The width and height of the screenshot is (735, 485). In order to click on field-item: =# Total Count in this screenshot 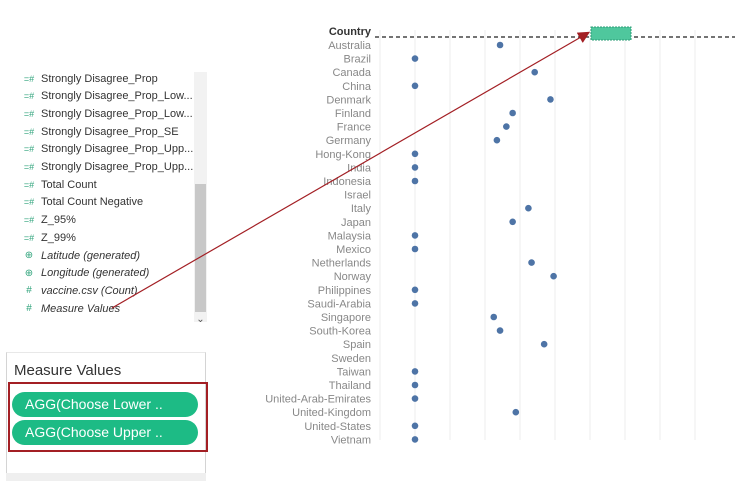, I will do `click(59, 184)`.